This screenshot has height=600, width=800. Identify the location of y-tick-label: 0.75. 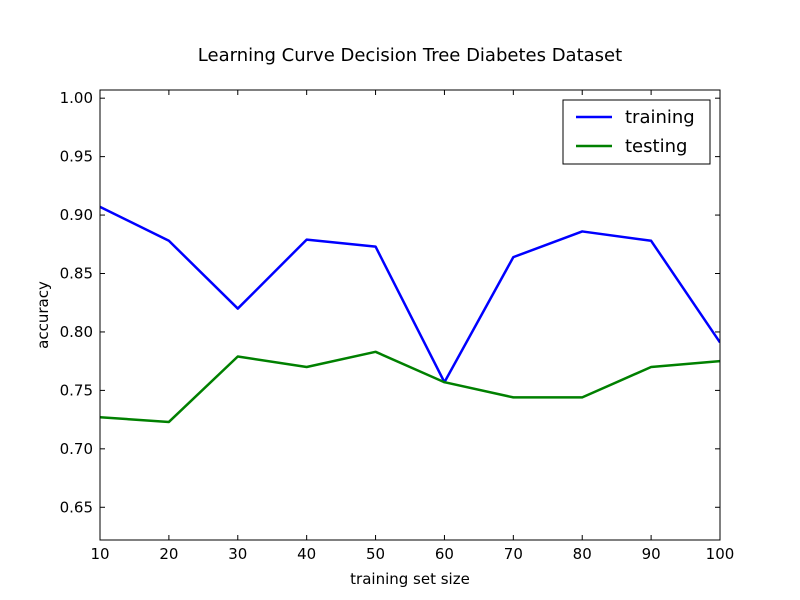
(76, 390).